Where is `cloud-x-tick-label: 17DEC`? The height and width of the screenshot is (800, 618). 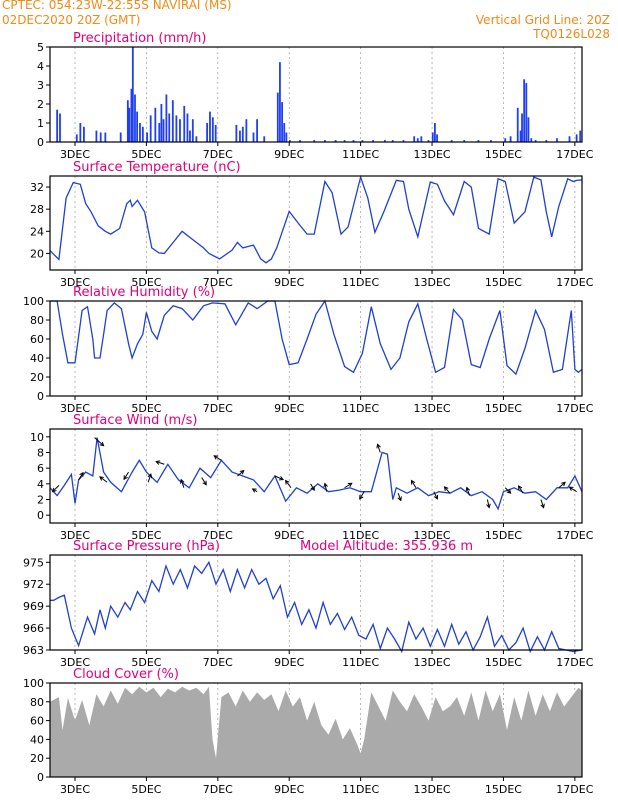 cloud-x-tick-label: 17DEC is located at coordinates (574, 789).